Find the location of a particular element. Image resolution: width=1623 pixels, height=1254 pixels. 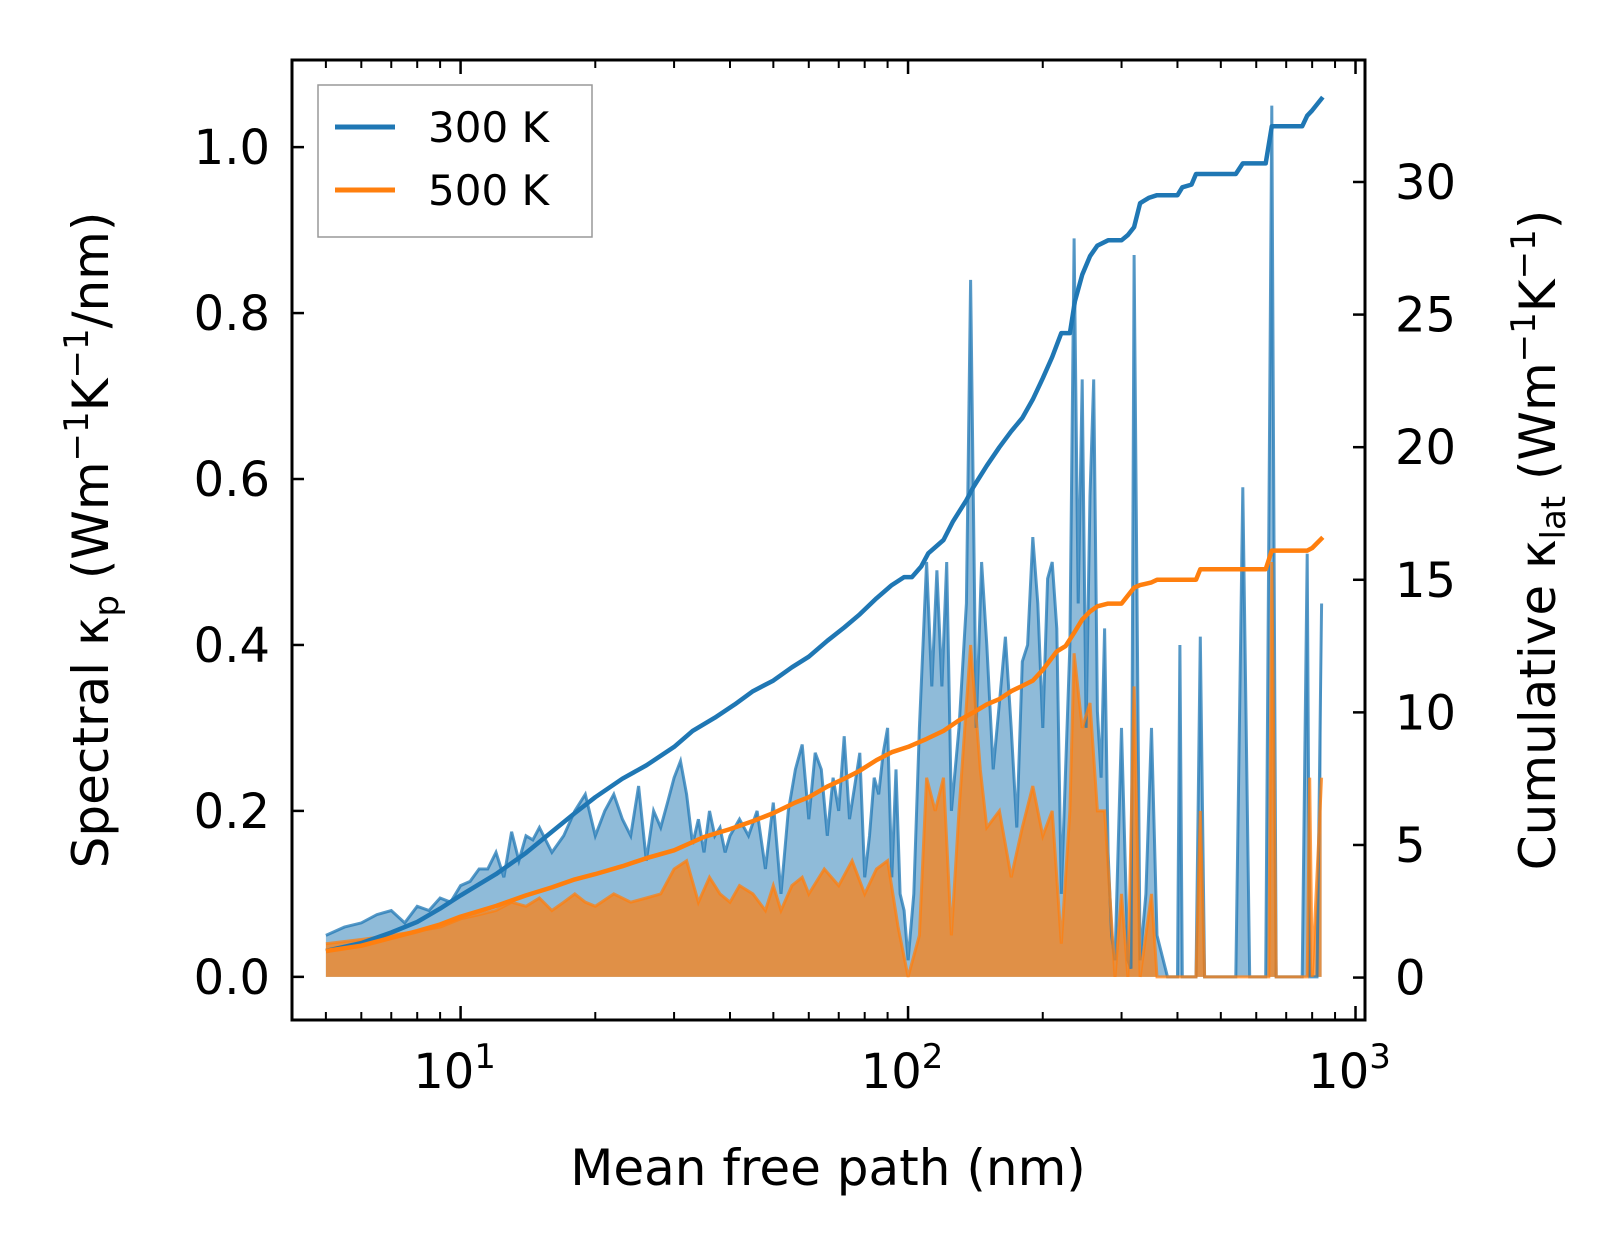

y-tick-label-right: 10 is located at coordinates (1425, 713).